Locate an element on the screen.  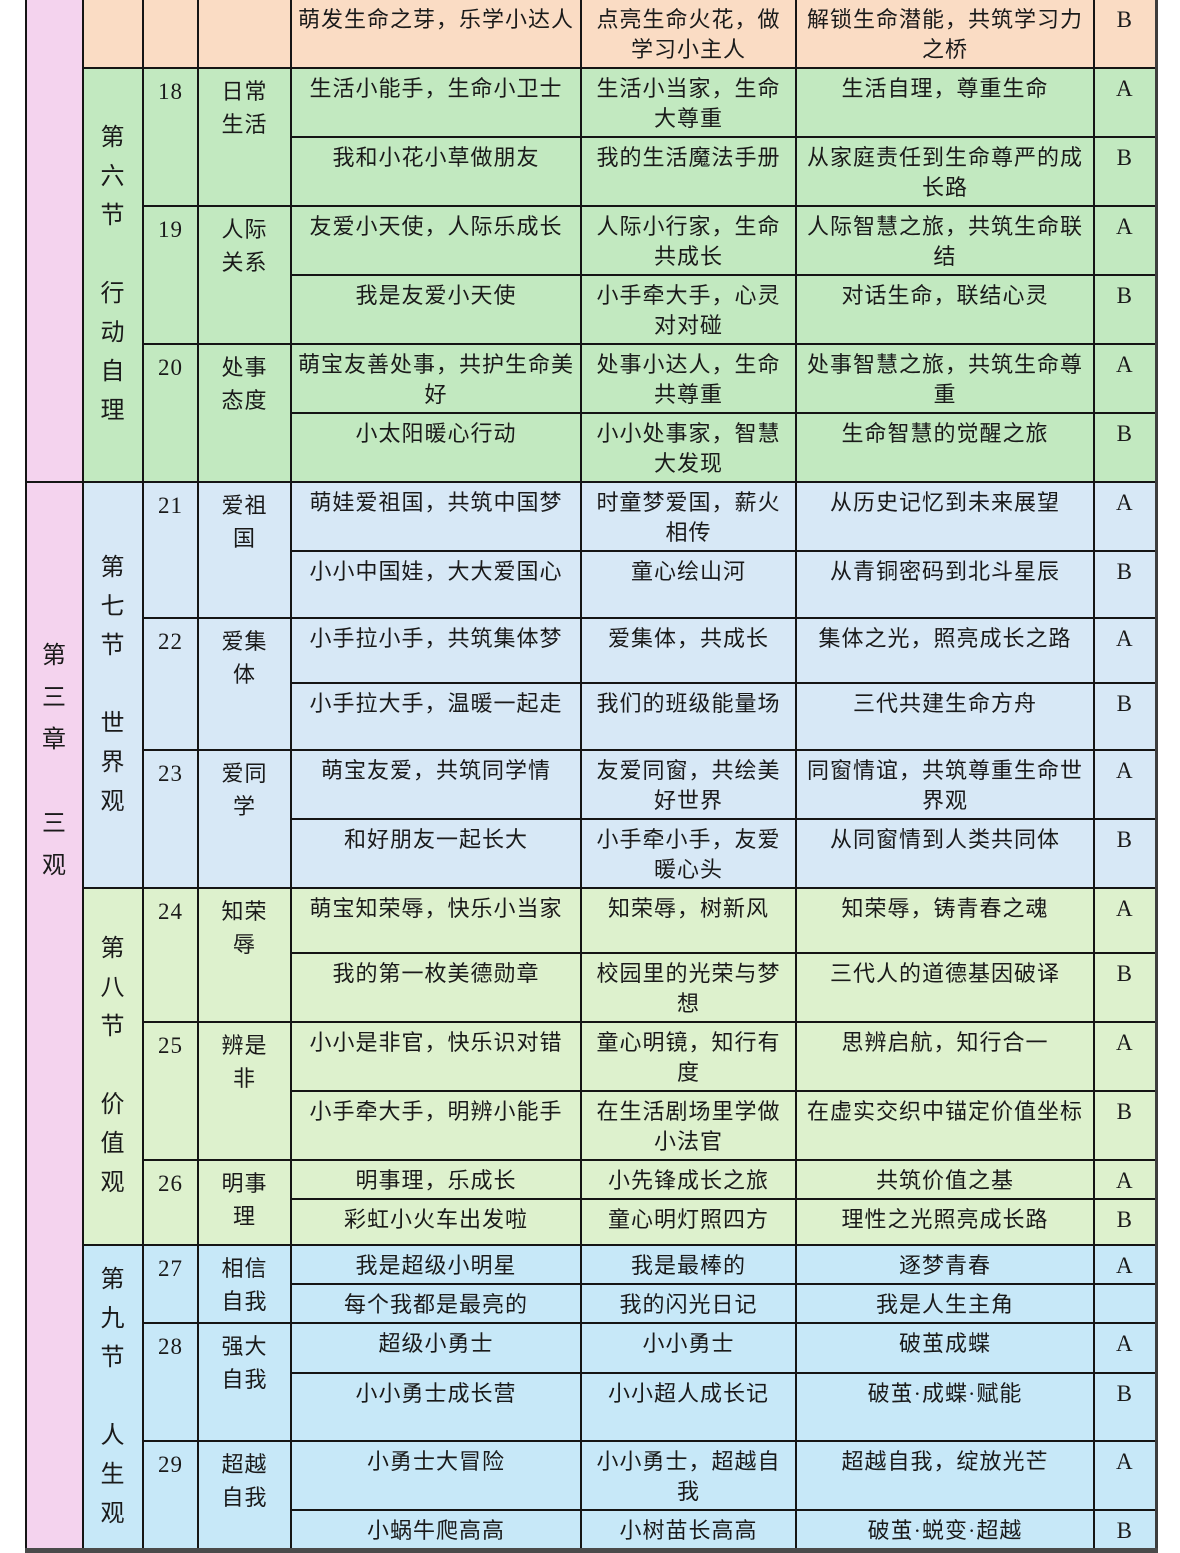
section-cell: 第 六 节 行 动 自 理 is located at coordinates (113, 275).